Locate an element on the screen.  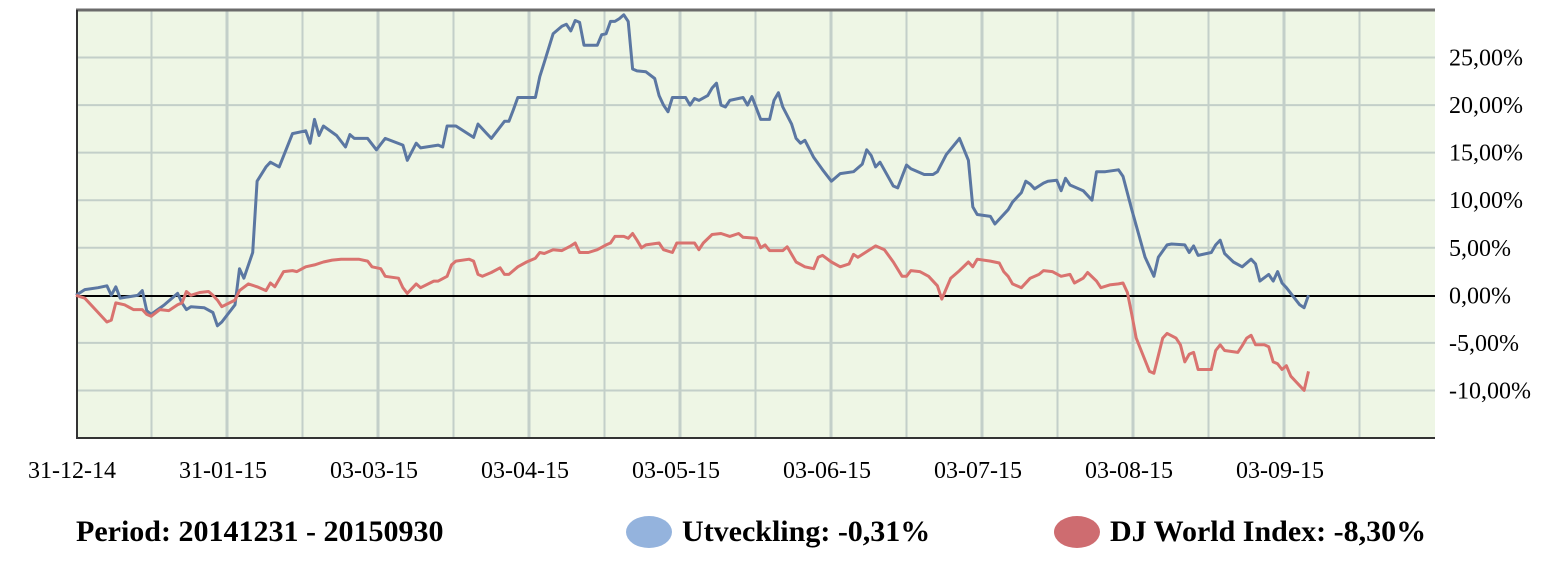
y-tick-label: 10,00% is located at coordinates (1486, 201).